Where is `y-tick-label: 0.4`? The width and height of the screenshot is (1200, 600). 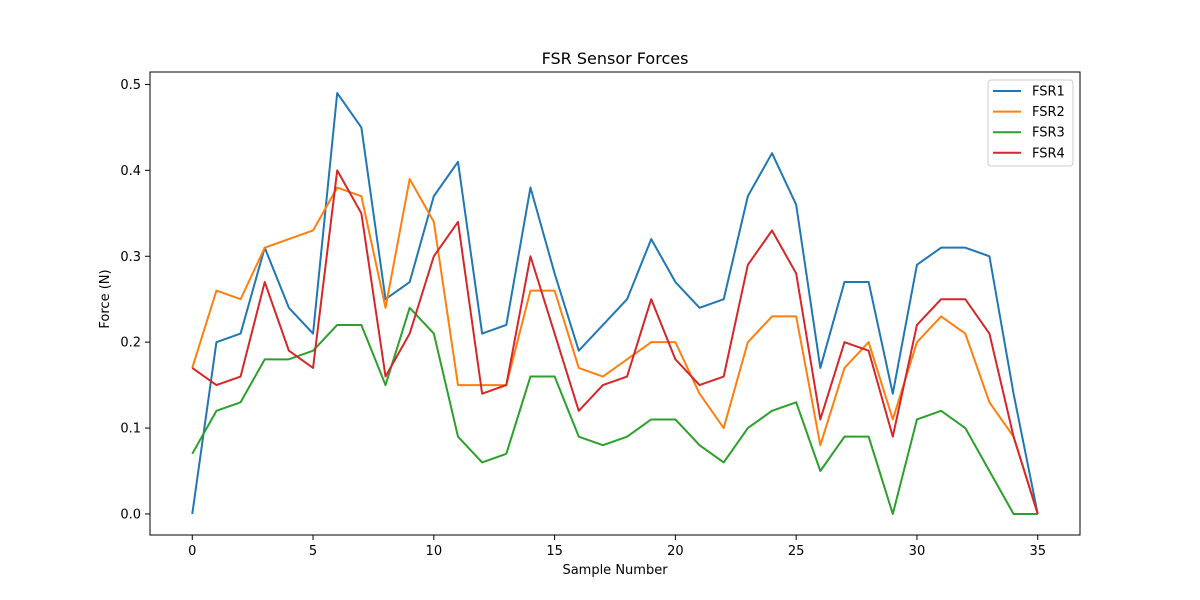
y-tick-label: 0.4 is located at coordinates (130, 171).